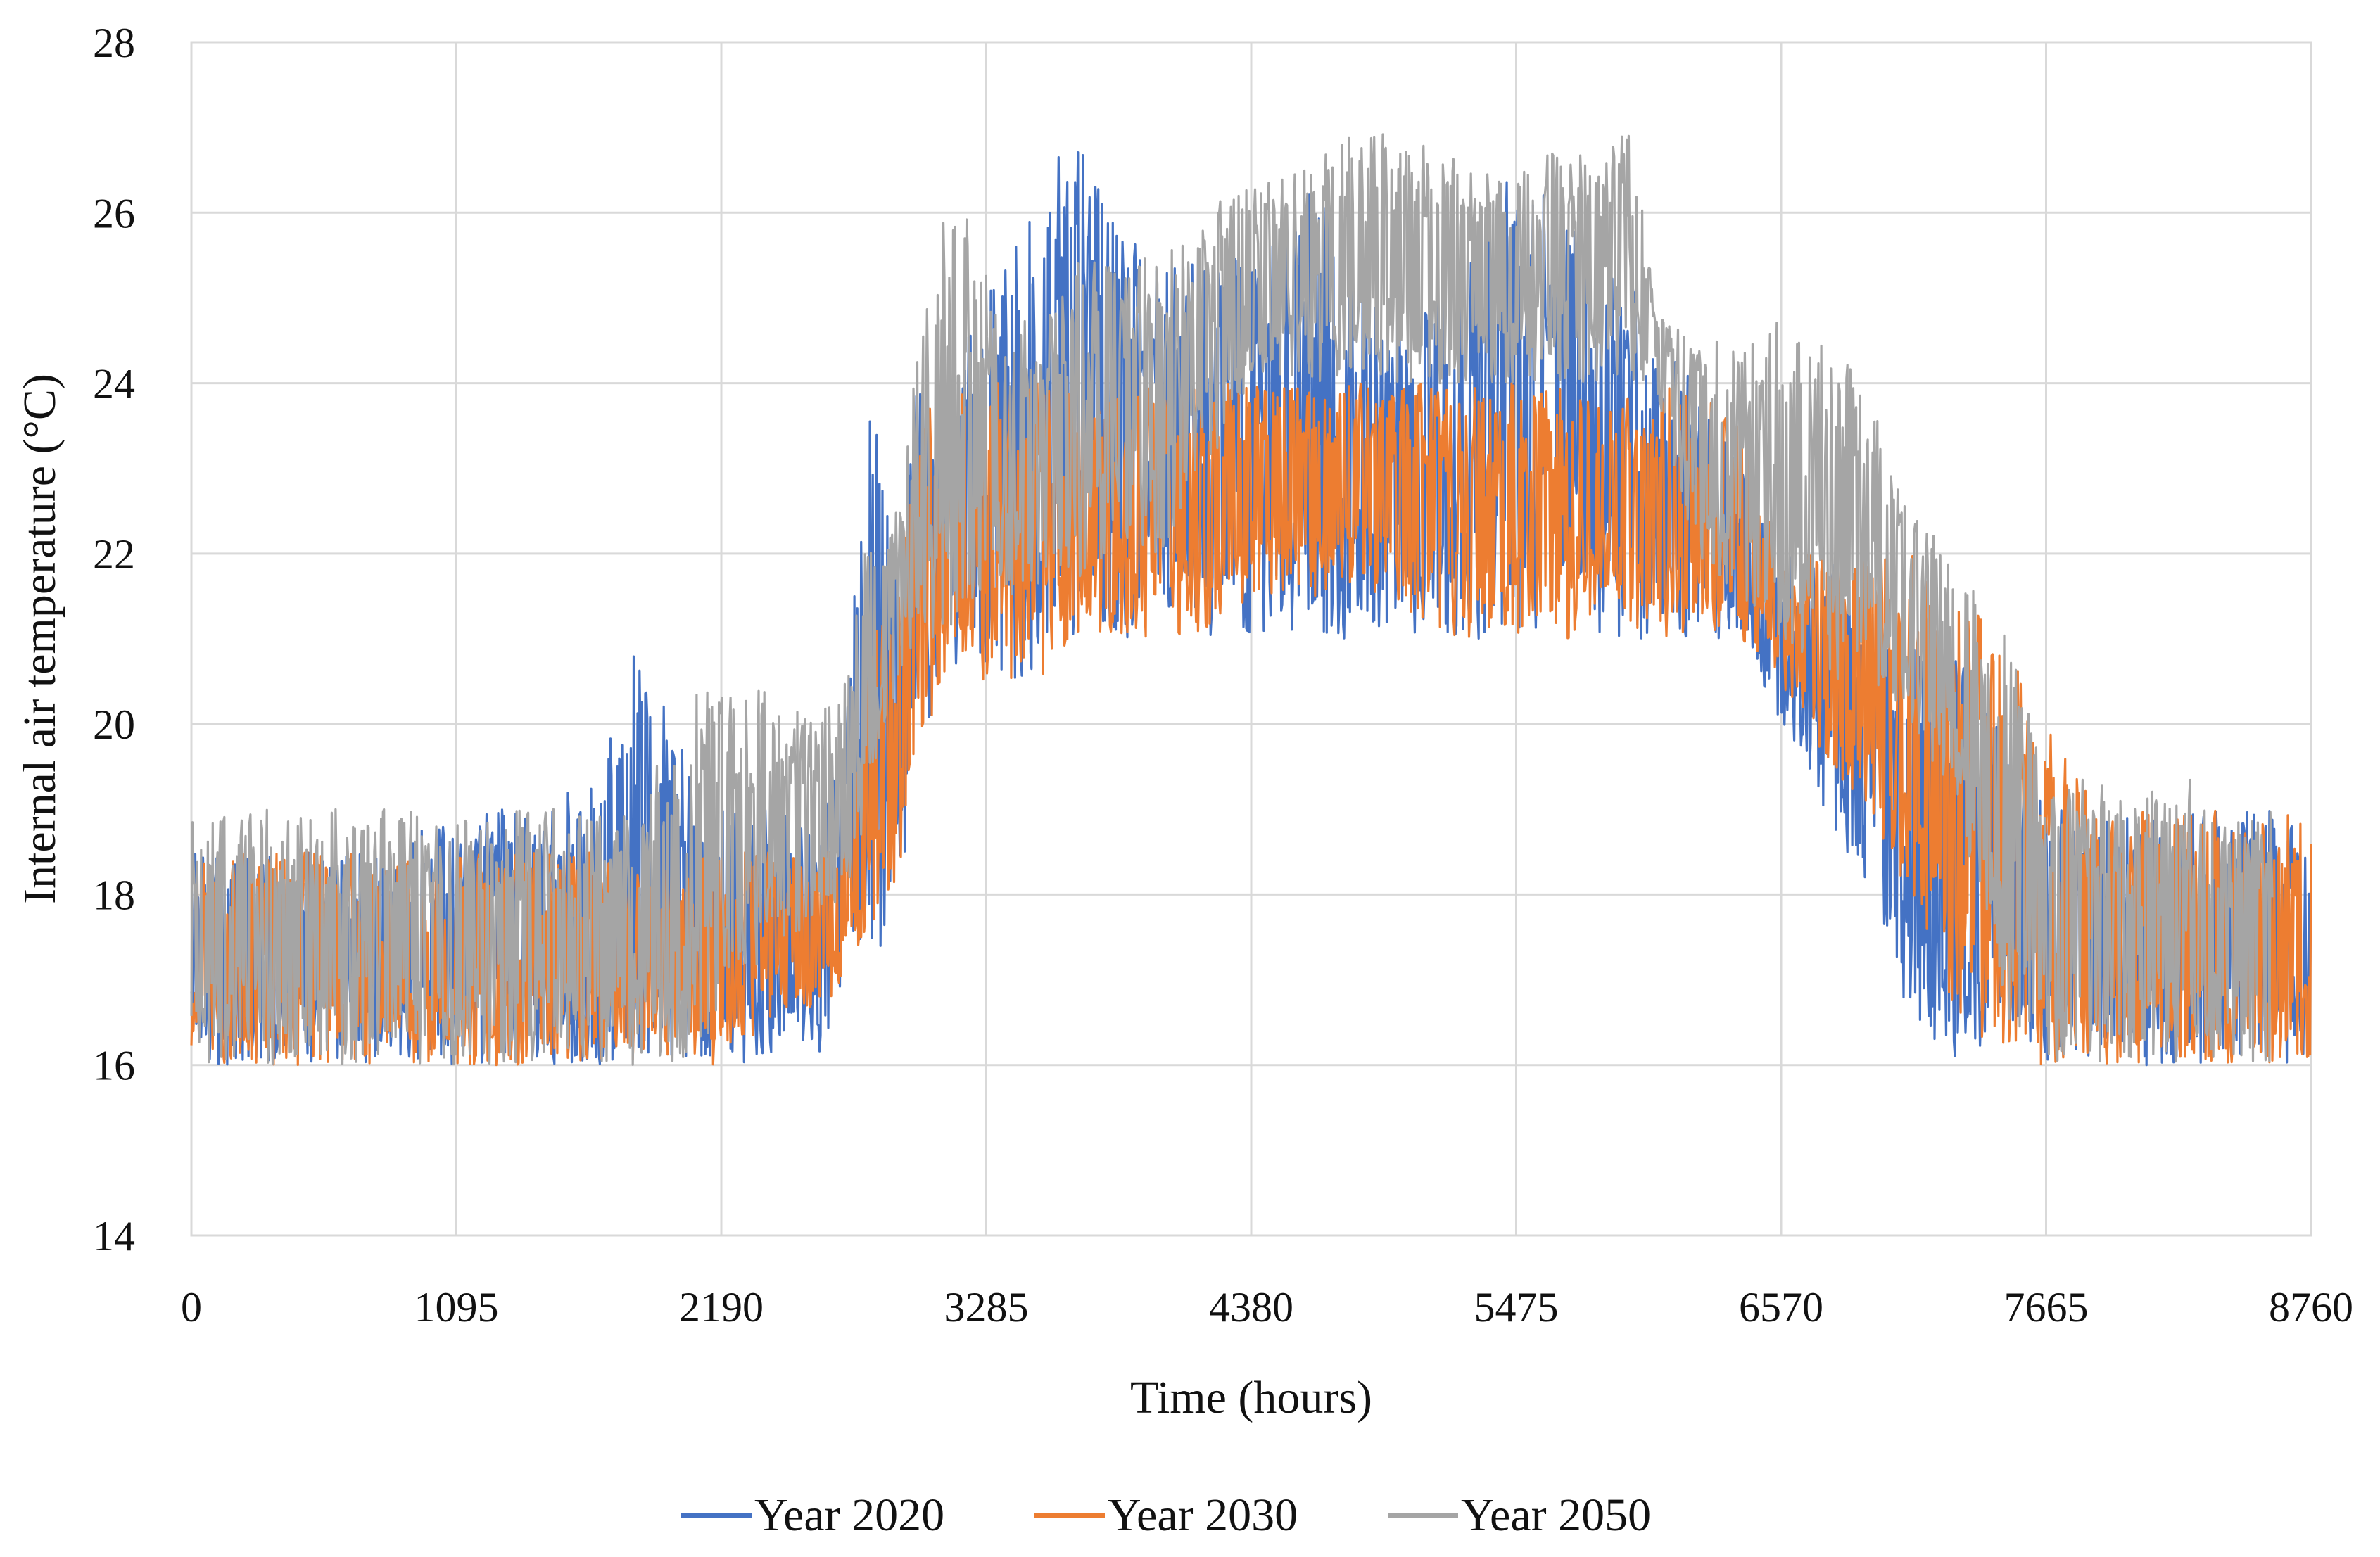 The height and width of the screenshot is (1557, 2380). I want to click on y-tick-label: 28, so click(114, 43).